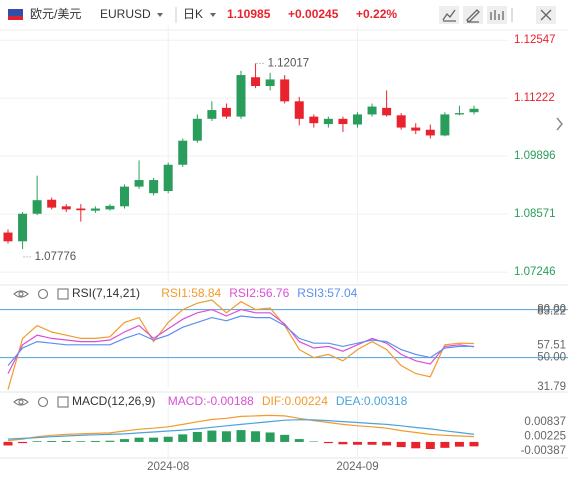 Image resolution: width=568 pixels, height=481 pixels. What do you see at coordinates (543, 451) in the screenshot?
I see `y-tick-label: -0.00387` at bounding box center [543, 451].